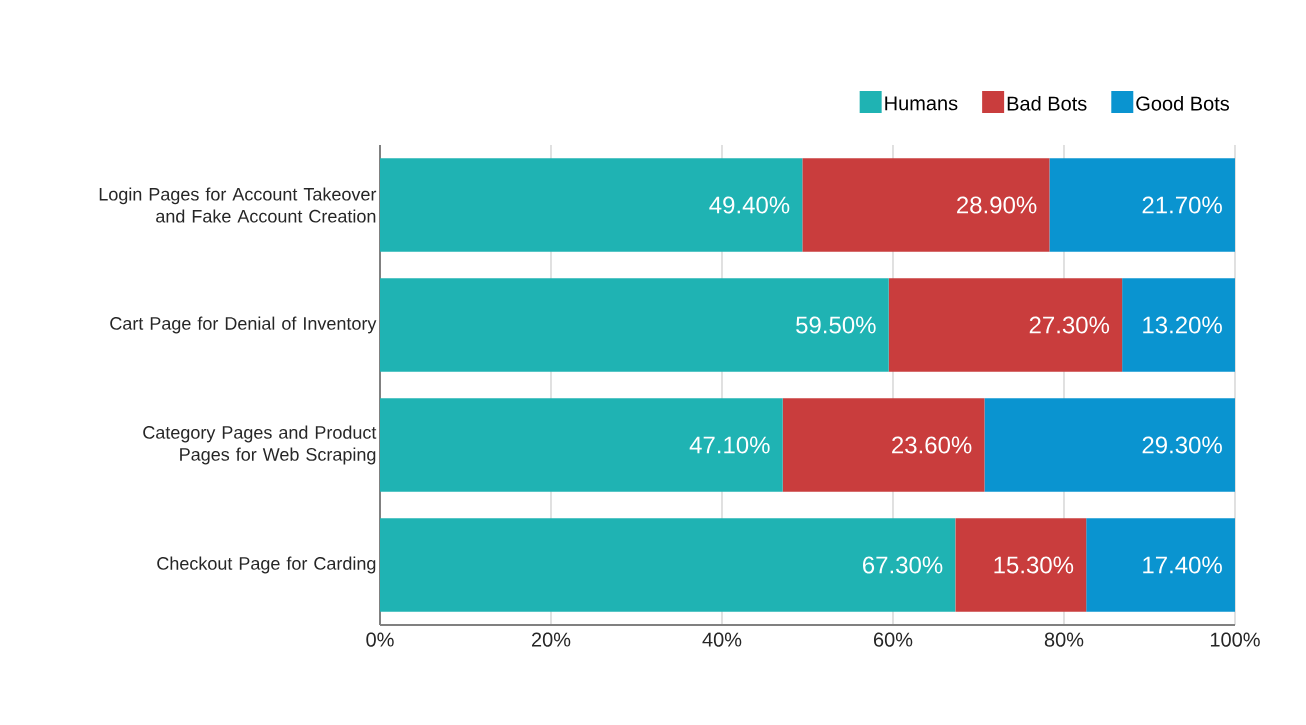  I want to click on data-label: 67.30%, so click(903, 565).